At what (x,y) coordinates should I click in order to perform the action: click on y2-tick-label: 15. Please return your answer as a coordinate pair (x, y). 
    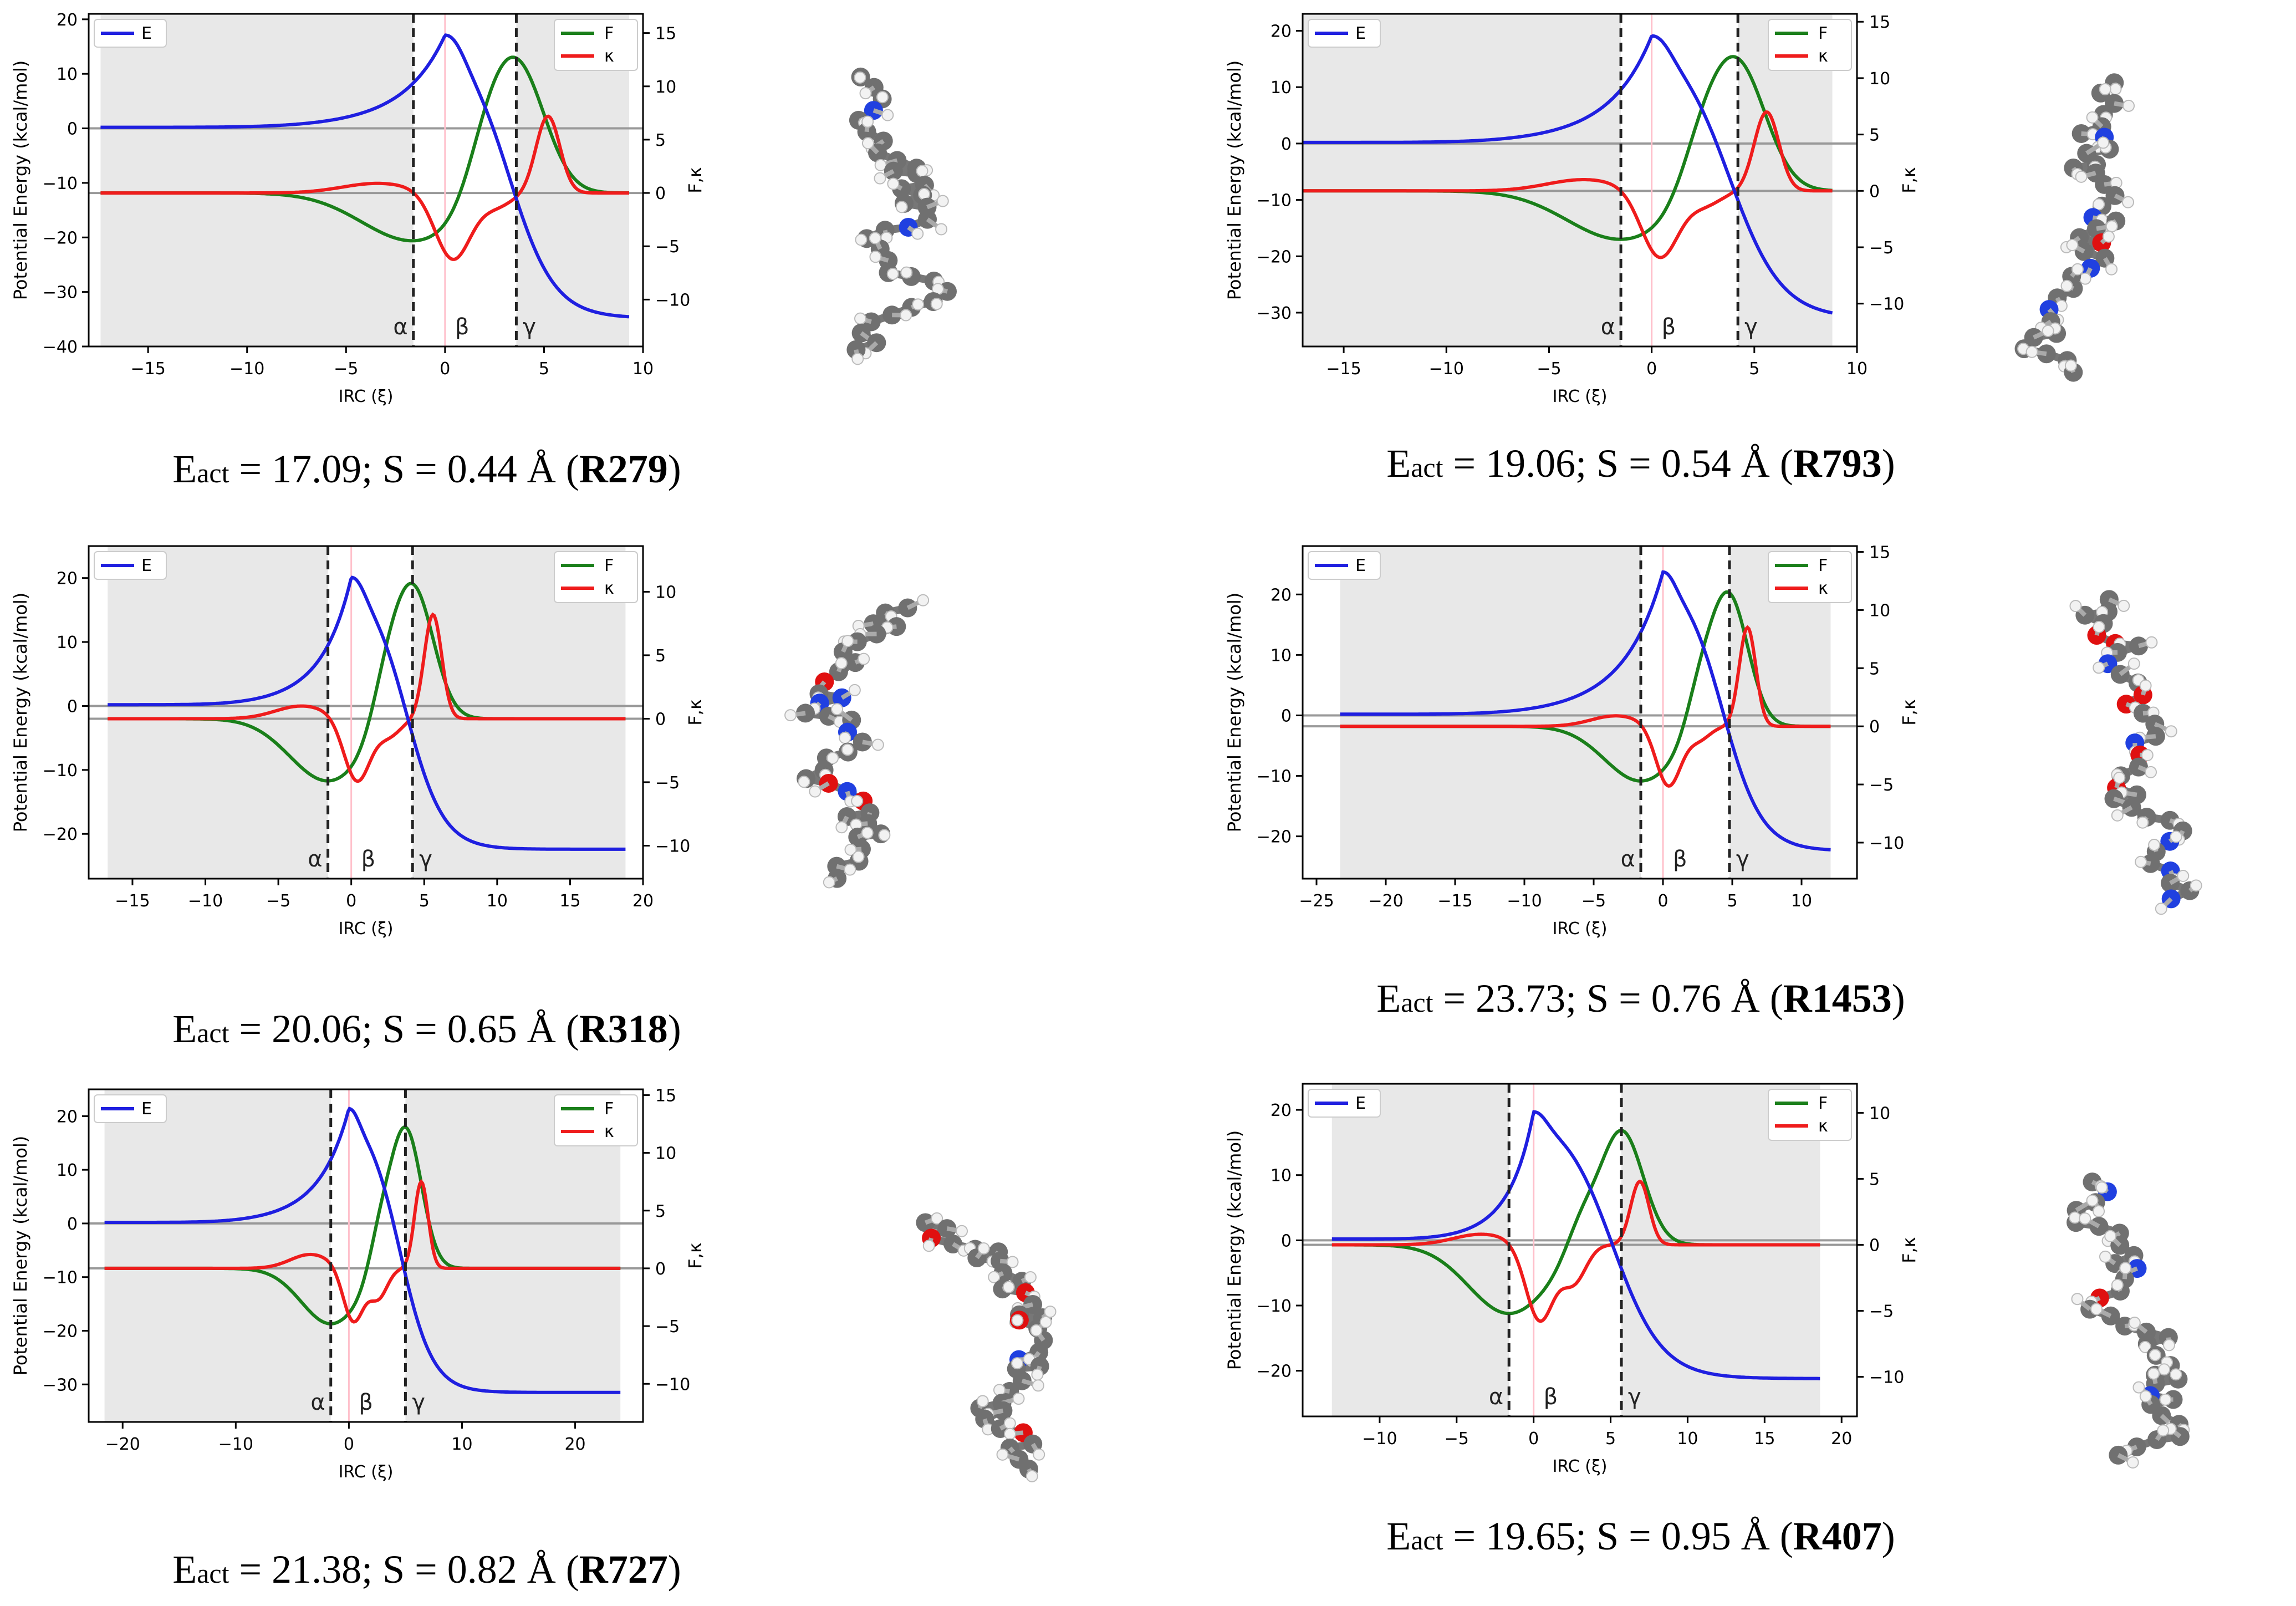
    Looking at the image, I should click on (1879, 552).